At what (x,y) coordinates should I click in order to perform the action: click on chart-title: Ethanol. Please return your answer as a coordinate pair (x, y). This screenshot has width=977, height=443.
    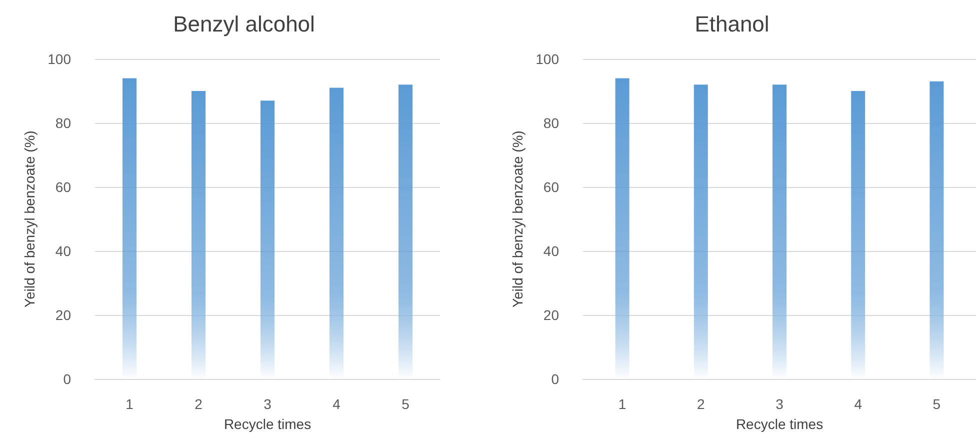
    Looking at the image, I should click on (732, 24).